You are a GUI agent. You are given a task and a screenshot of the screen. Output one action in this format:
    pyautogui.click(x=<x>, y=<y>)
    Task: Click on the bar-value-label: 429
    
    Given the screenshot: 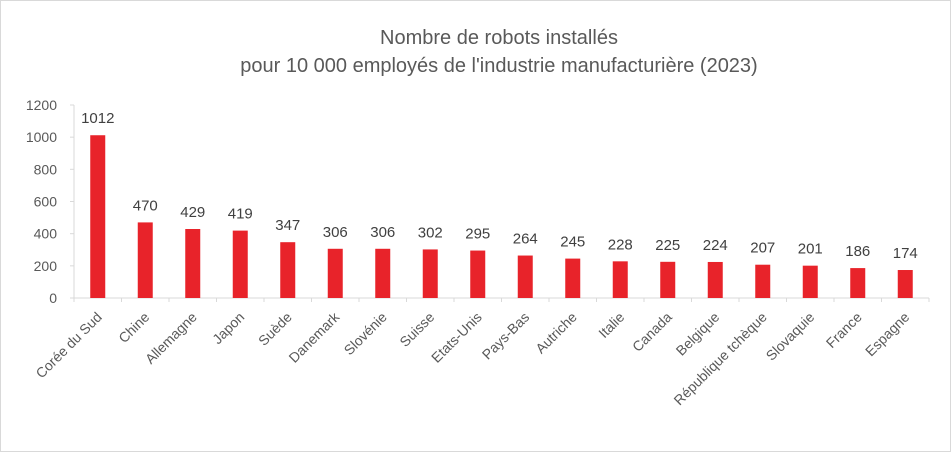 What is the action you would take?
    pyautogui.click(x=192, y=212)
    